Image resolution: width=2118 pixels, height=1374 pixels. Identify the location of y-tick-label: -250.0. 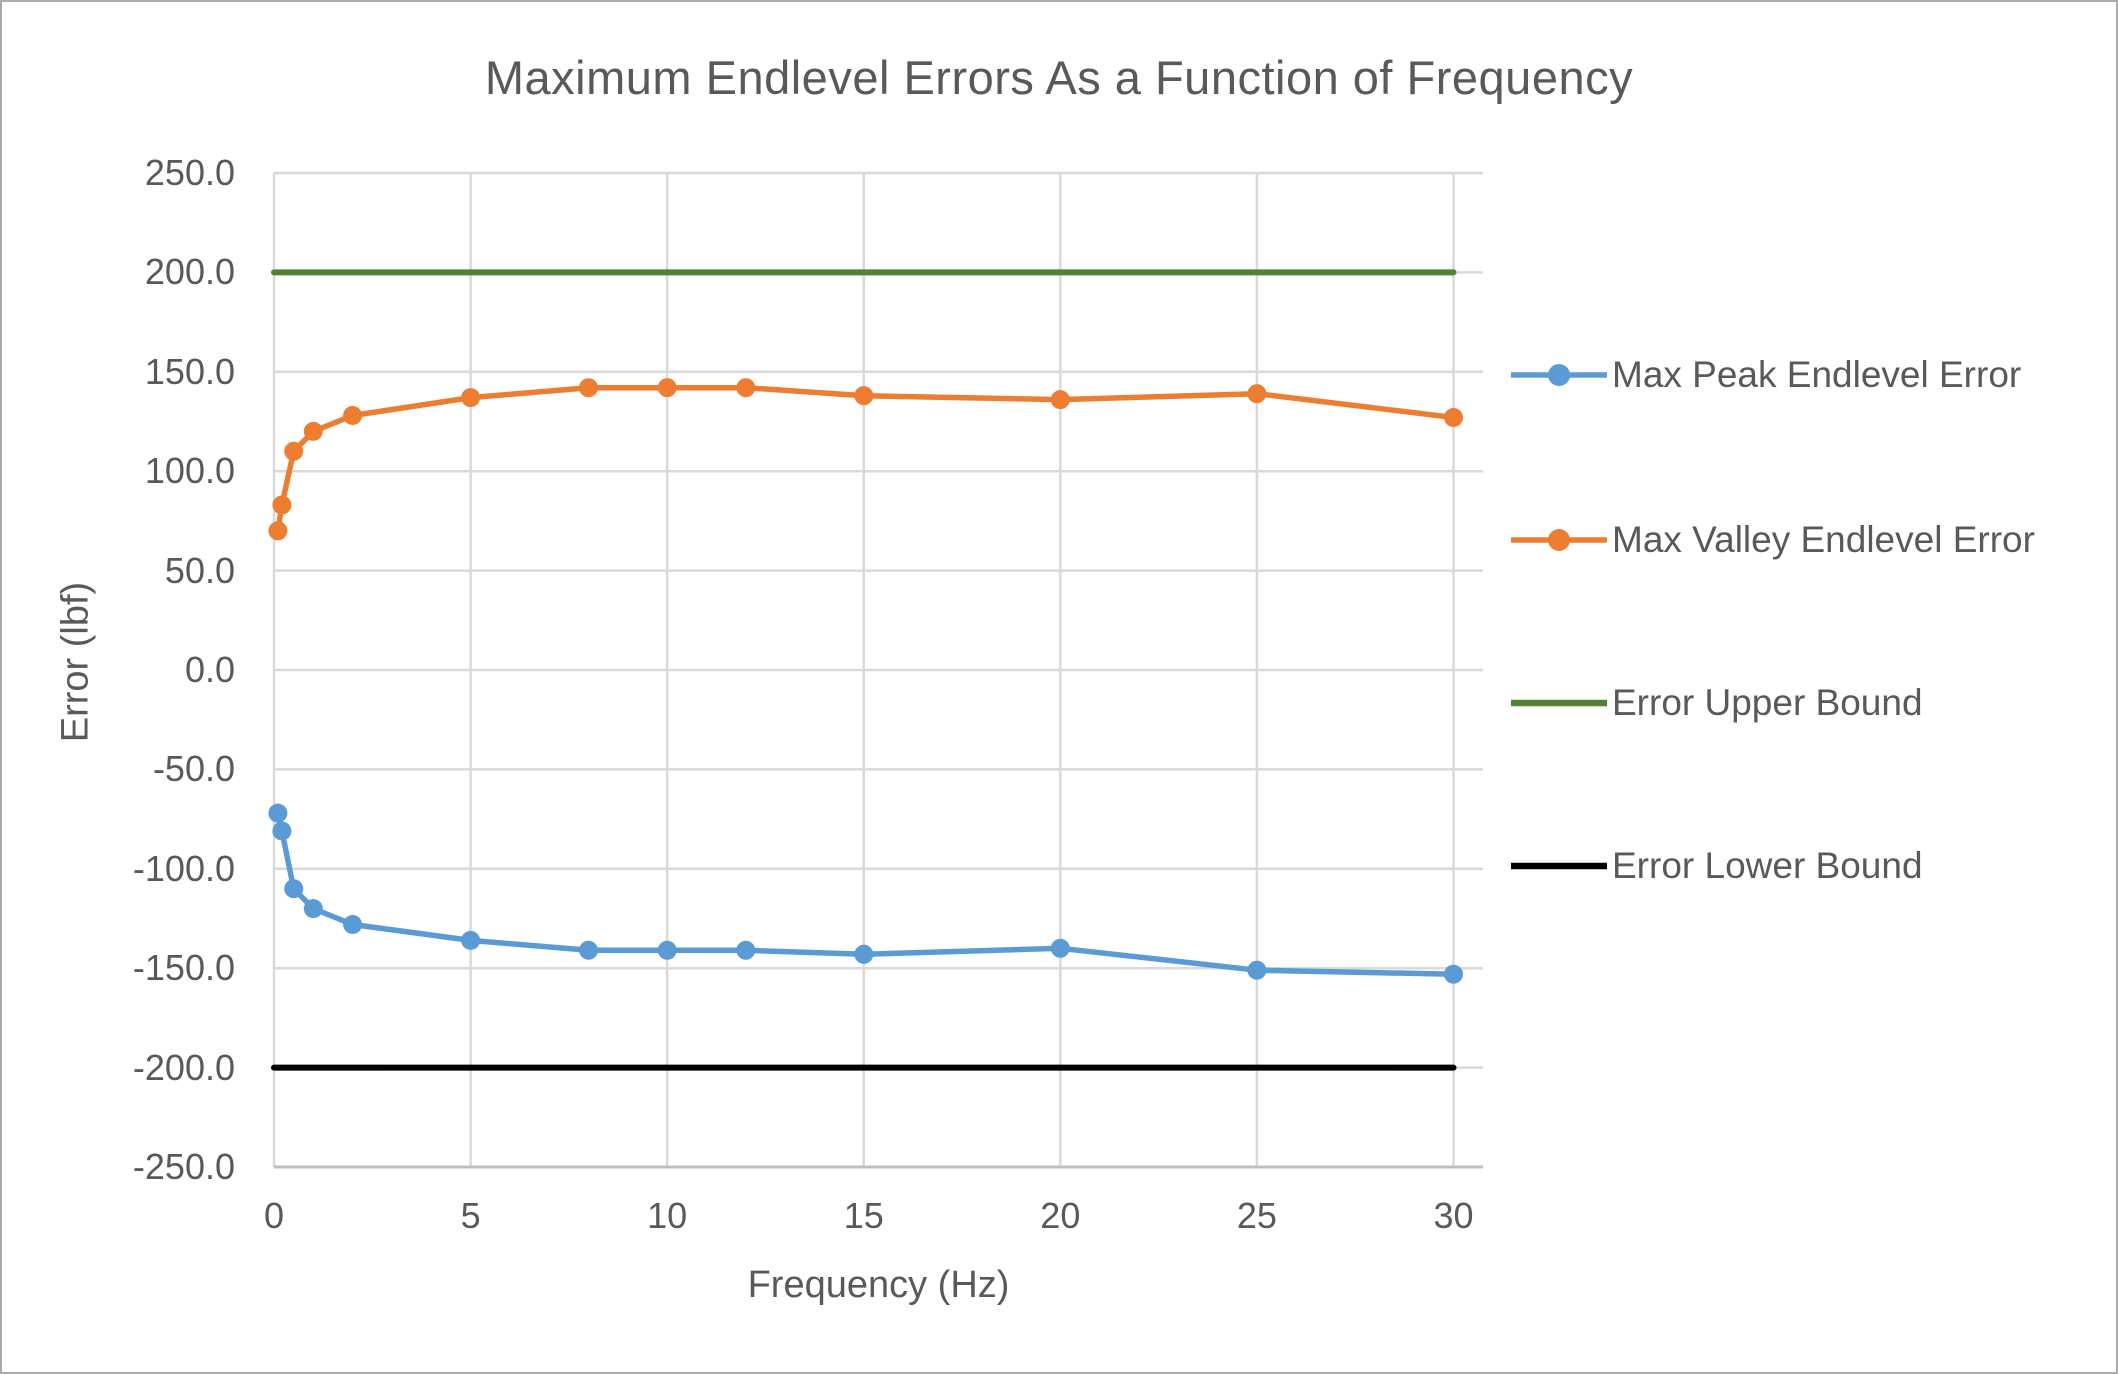
(183, 1166).